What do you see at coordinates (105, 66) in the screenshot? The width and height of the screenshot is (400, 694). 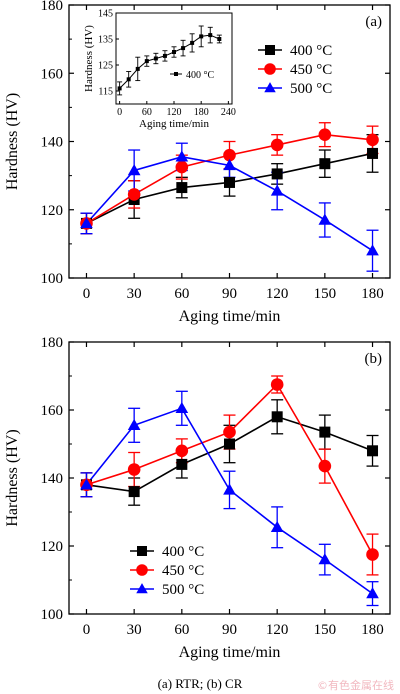 I see `inset-y-tick-label: 125` at bounding box center [105, 66].